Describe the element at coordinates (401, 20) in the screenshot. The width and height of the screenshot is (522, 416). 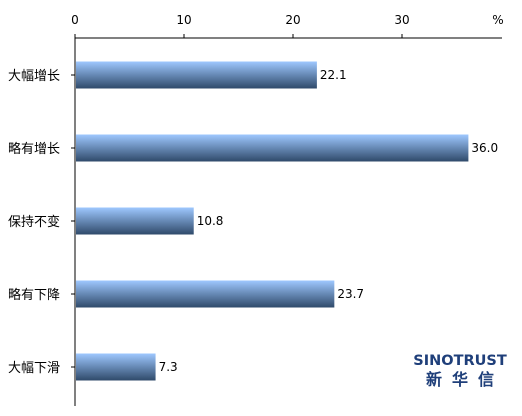
I see `x-tick-label: 30` at that location.